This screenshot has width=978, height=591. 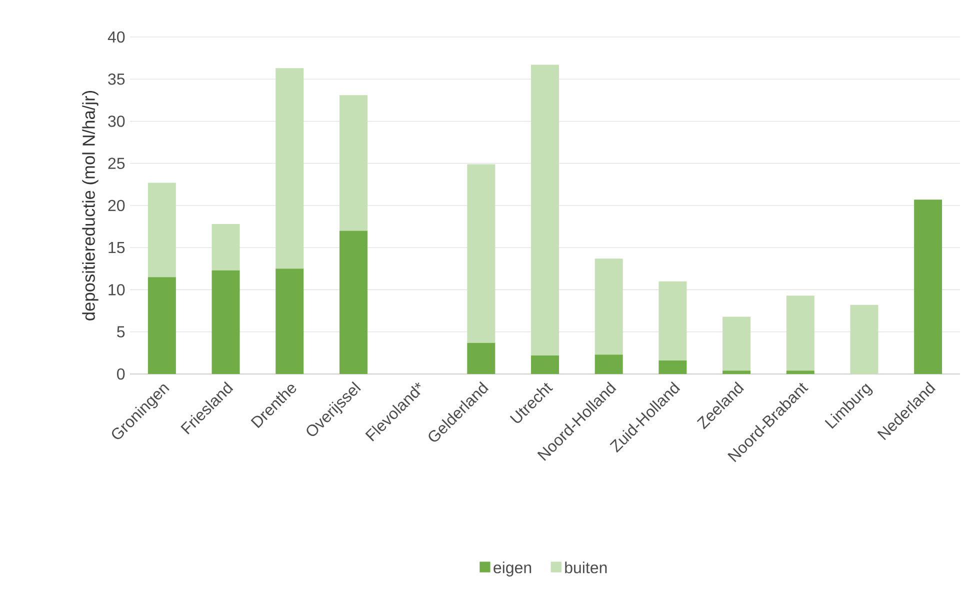 What do you see at coordinates (116, 164) in the screenshot?
I see `y-tick-label: 25` at bounding box center [116, 164].